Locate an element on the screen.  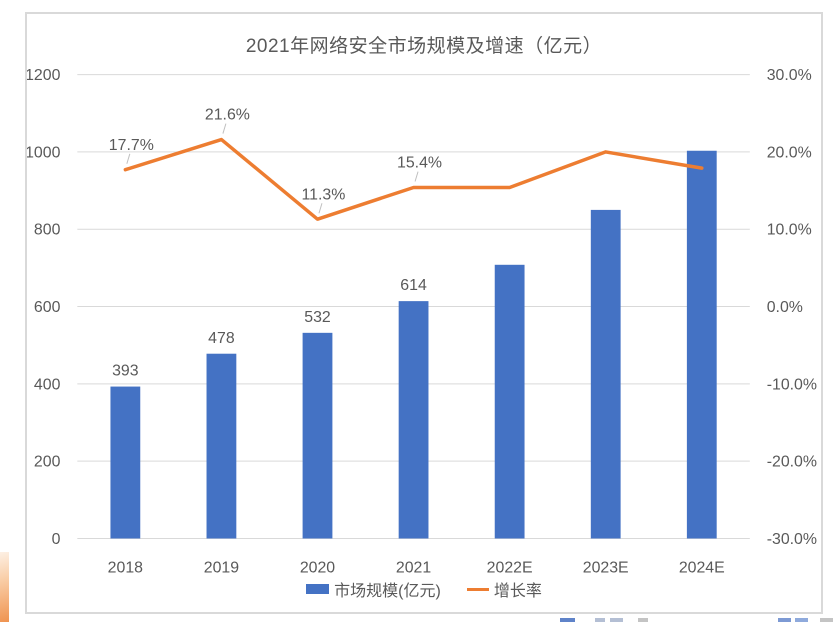
left-axis-tick-label: 1200 is located at coordinates (44, 75).